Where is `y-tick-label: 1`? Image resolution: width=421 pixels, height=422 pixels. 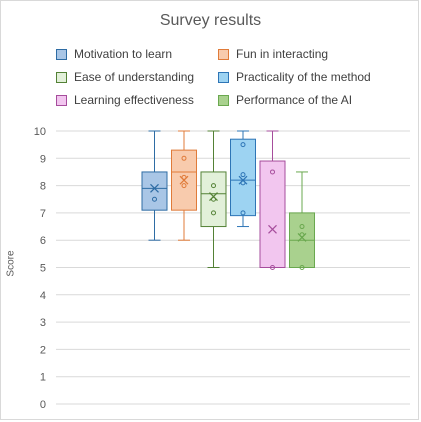
y-tick-label: 1 is located at coordinates (43, 378).